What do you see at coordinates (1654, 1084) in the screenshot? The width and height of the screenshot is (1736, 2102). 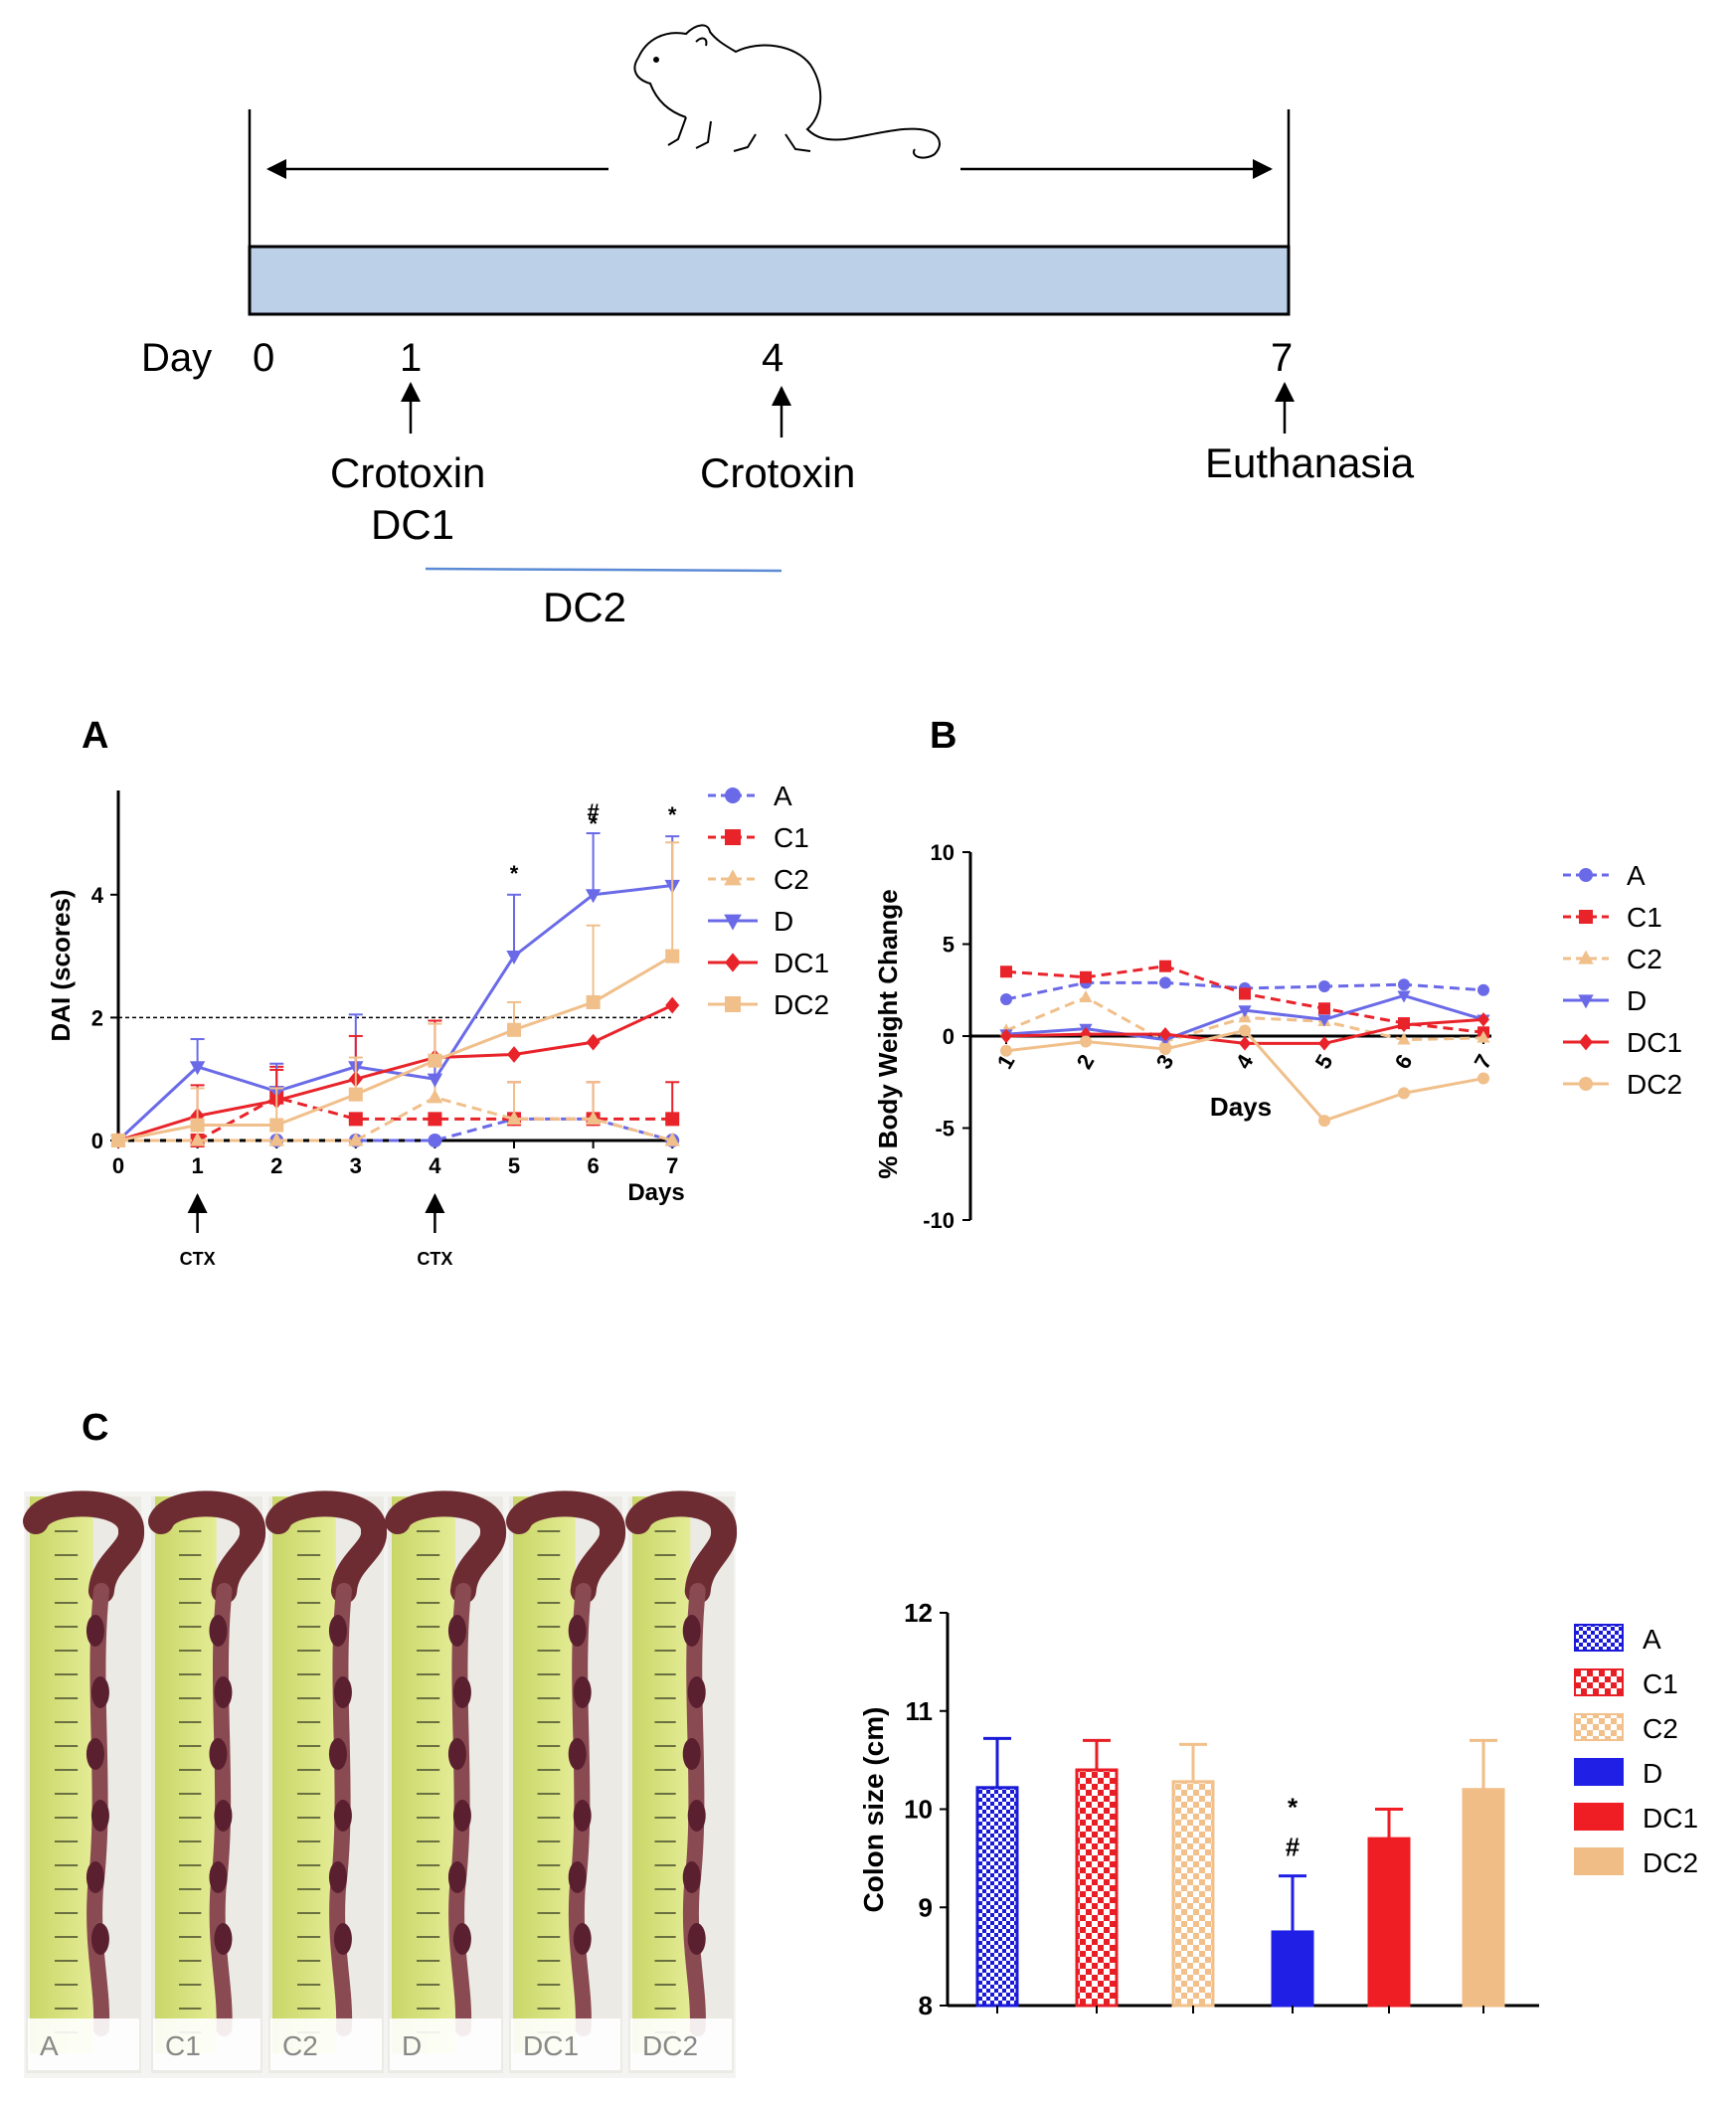 I see `weight-legend-label-dc2: DC2` at bounding box center [1654, 1084].